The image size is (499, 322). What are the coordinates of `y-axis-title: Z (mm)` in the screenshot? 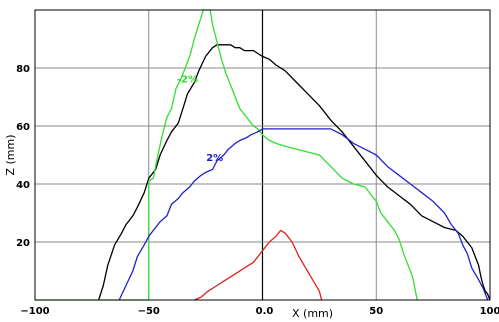 It's located at (10, 154).